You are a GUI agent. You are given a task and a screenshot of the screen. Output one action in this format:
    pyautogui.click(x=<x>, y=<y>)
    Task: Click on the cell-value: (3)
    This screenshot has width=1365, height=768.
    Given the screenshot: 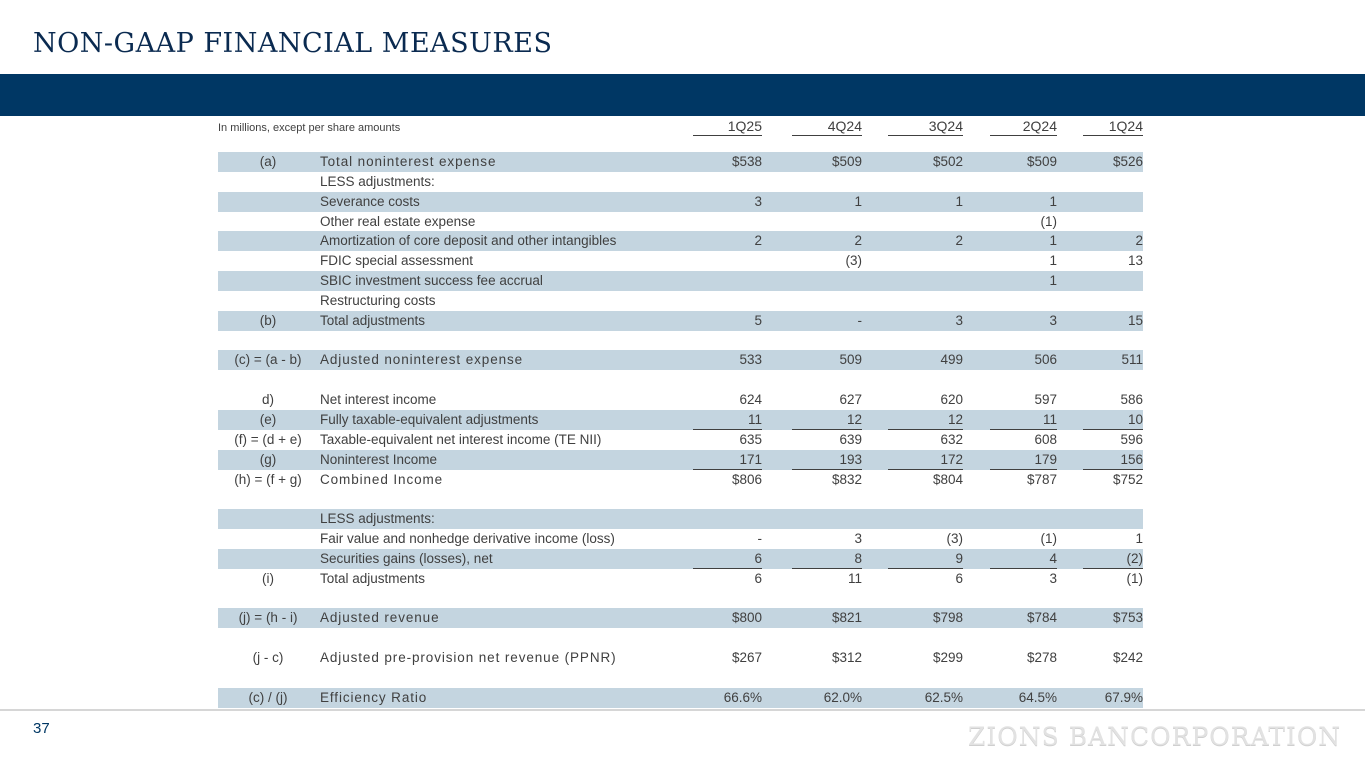 What is the action you would take?
    pyautogui.click(x=955, y=539)
    